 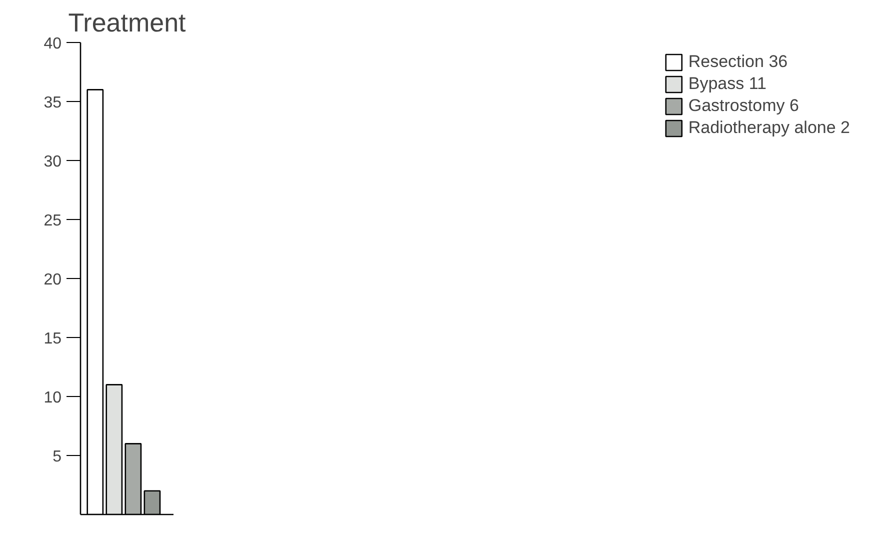 I want to click on y-tick-label: 40, so click(x=53, y=44).